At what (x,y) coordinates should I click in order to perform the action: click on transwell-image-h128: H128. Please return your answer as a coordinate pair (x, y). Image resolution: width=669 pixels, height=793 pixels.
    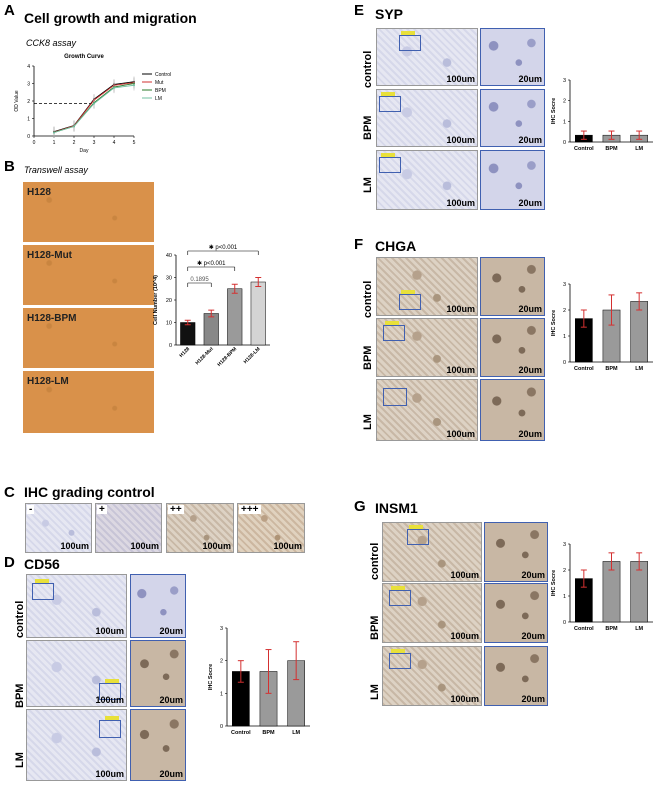
    Looking at the image, I should click on (88, 212).